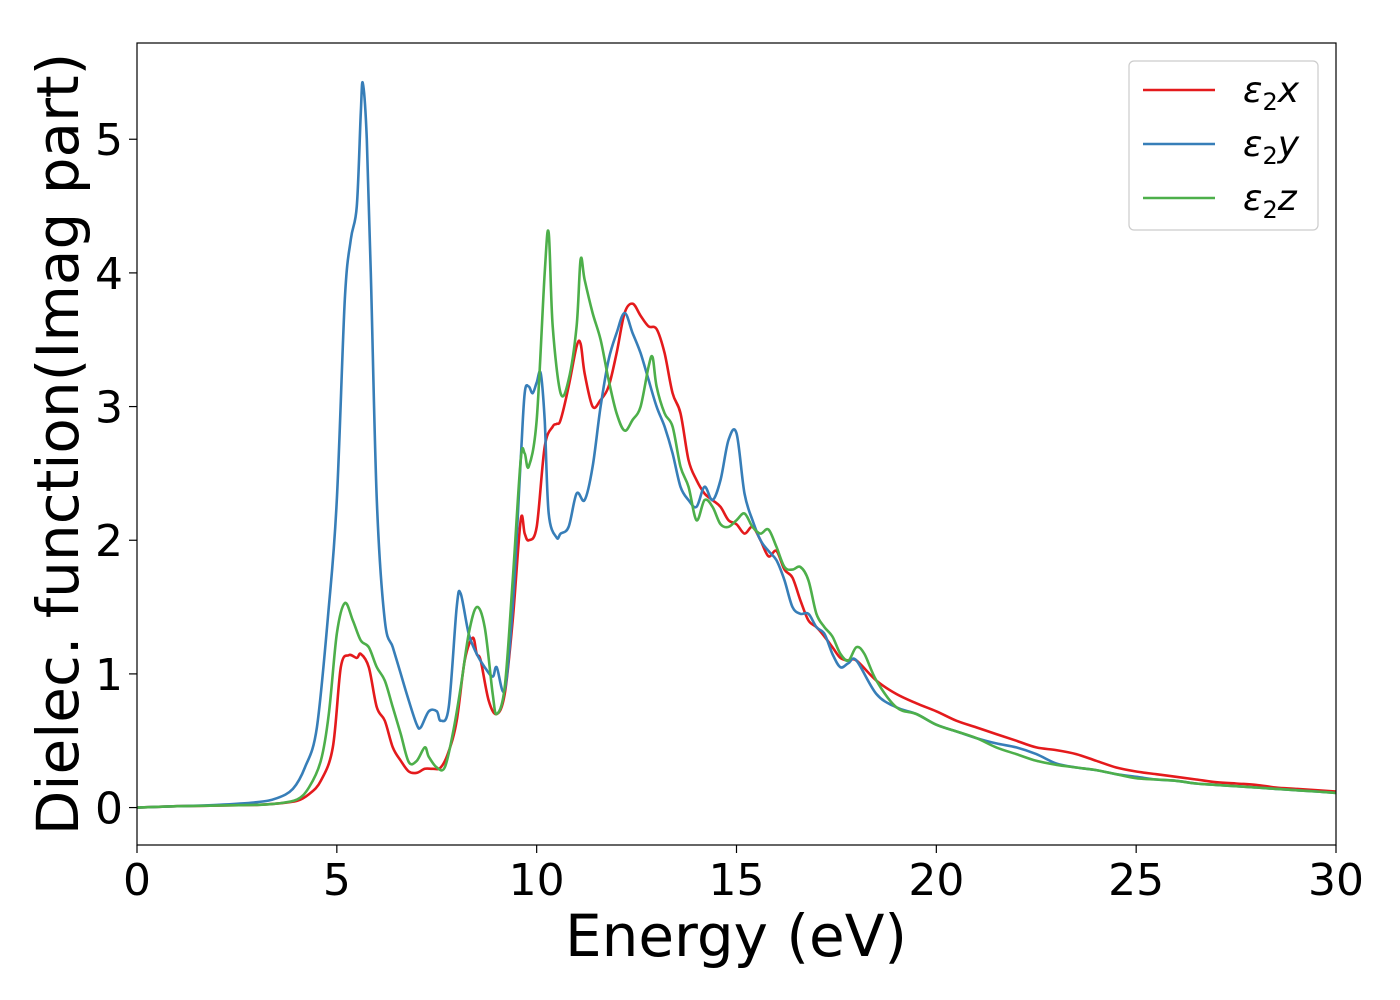  What do you see at coordinates (337, 880) in the screenshot?
I see `x-tick-label: 5` at bounding box center [337, 880].